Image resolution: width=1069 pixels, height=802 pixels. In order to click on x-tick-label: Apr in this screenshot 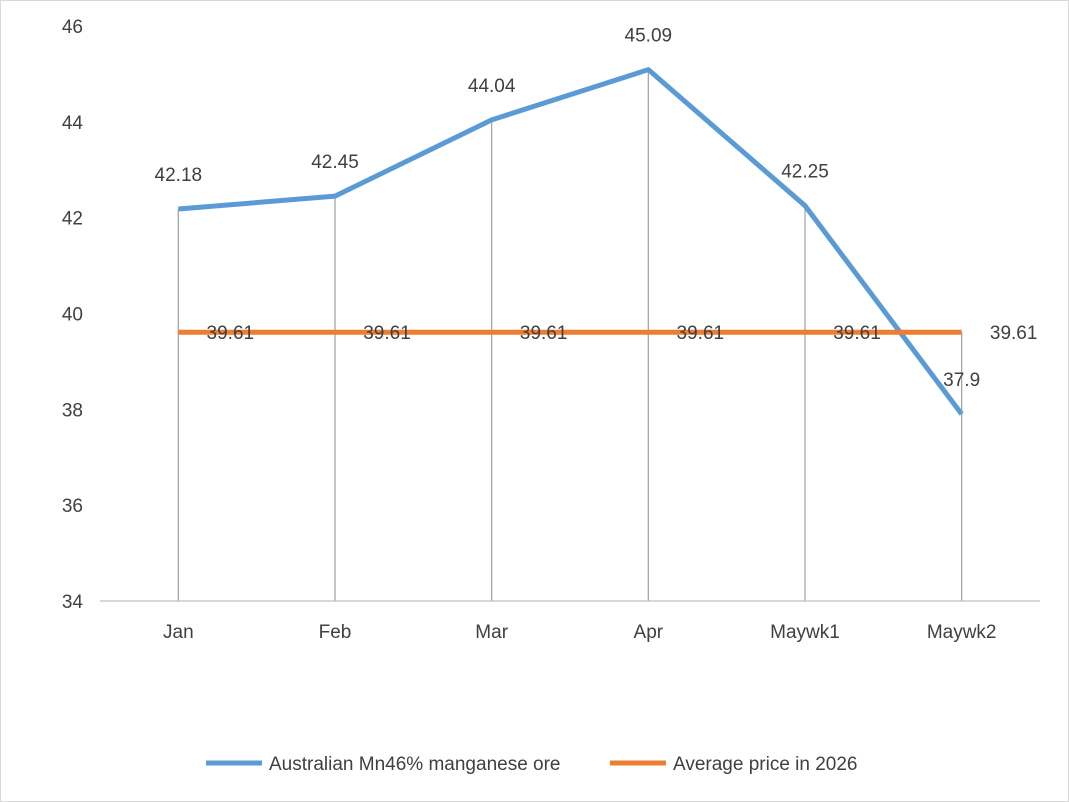, I will do `click(649, 632)`.